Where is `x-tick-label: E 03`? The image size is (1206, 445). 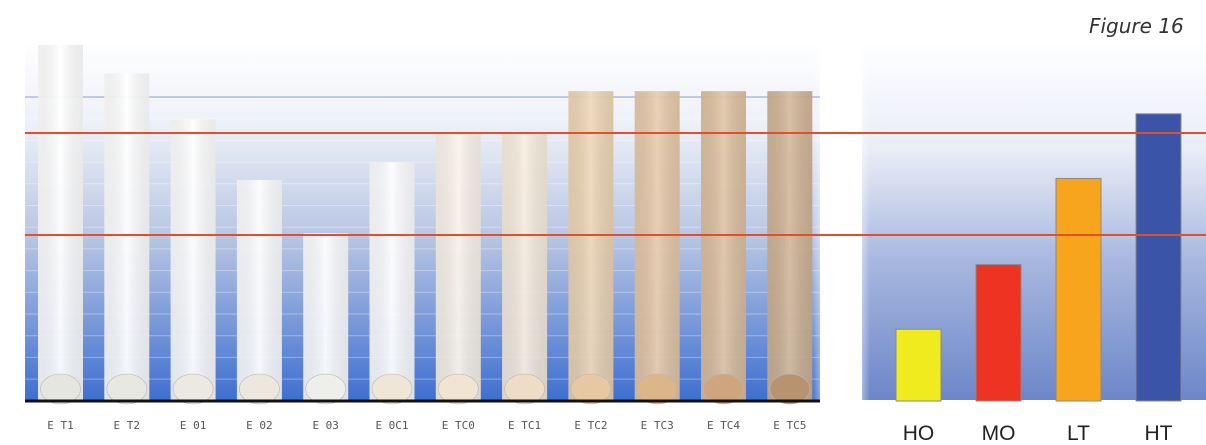
x-tick-label: E 03 is located at coordinates (325, 425).